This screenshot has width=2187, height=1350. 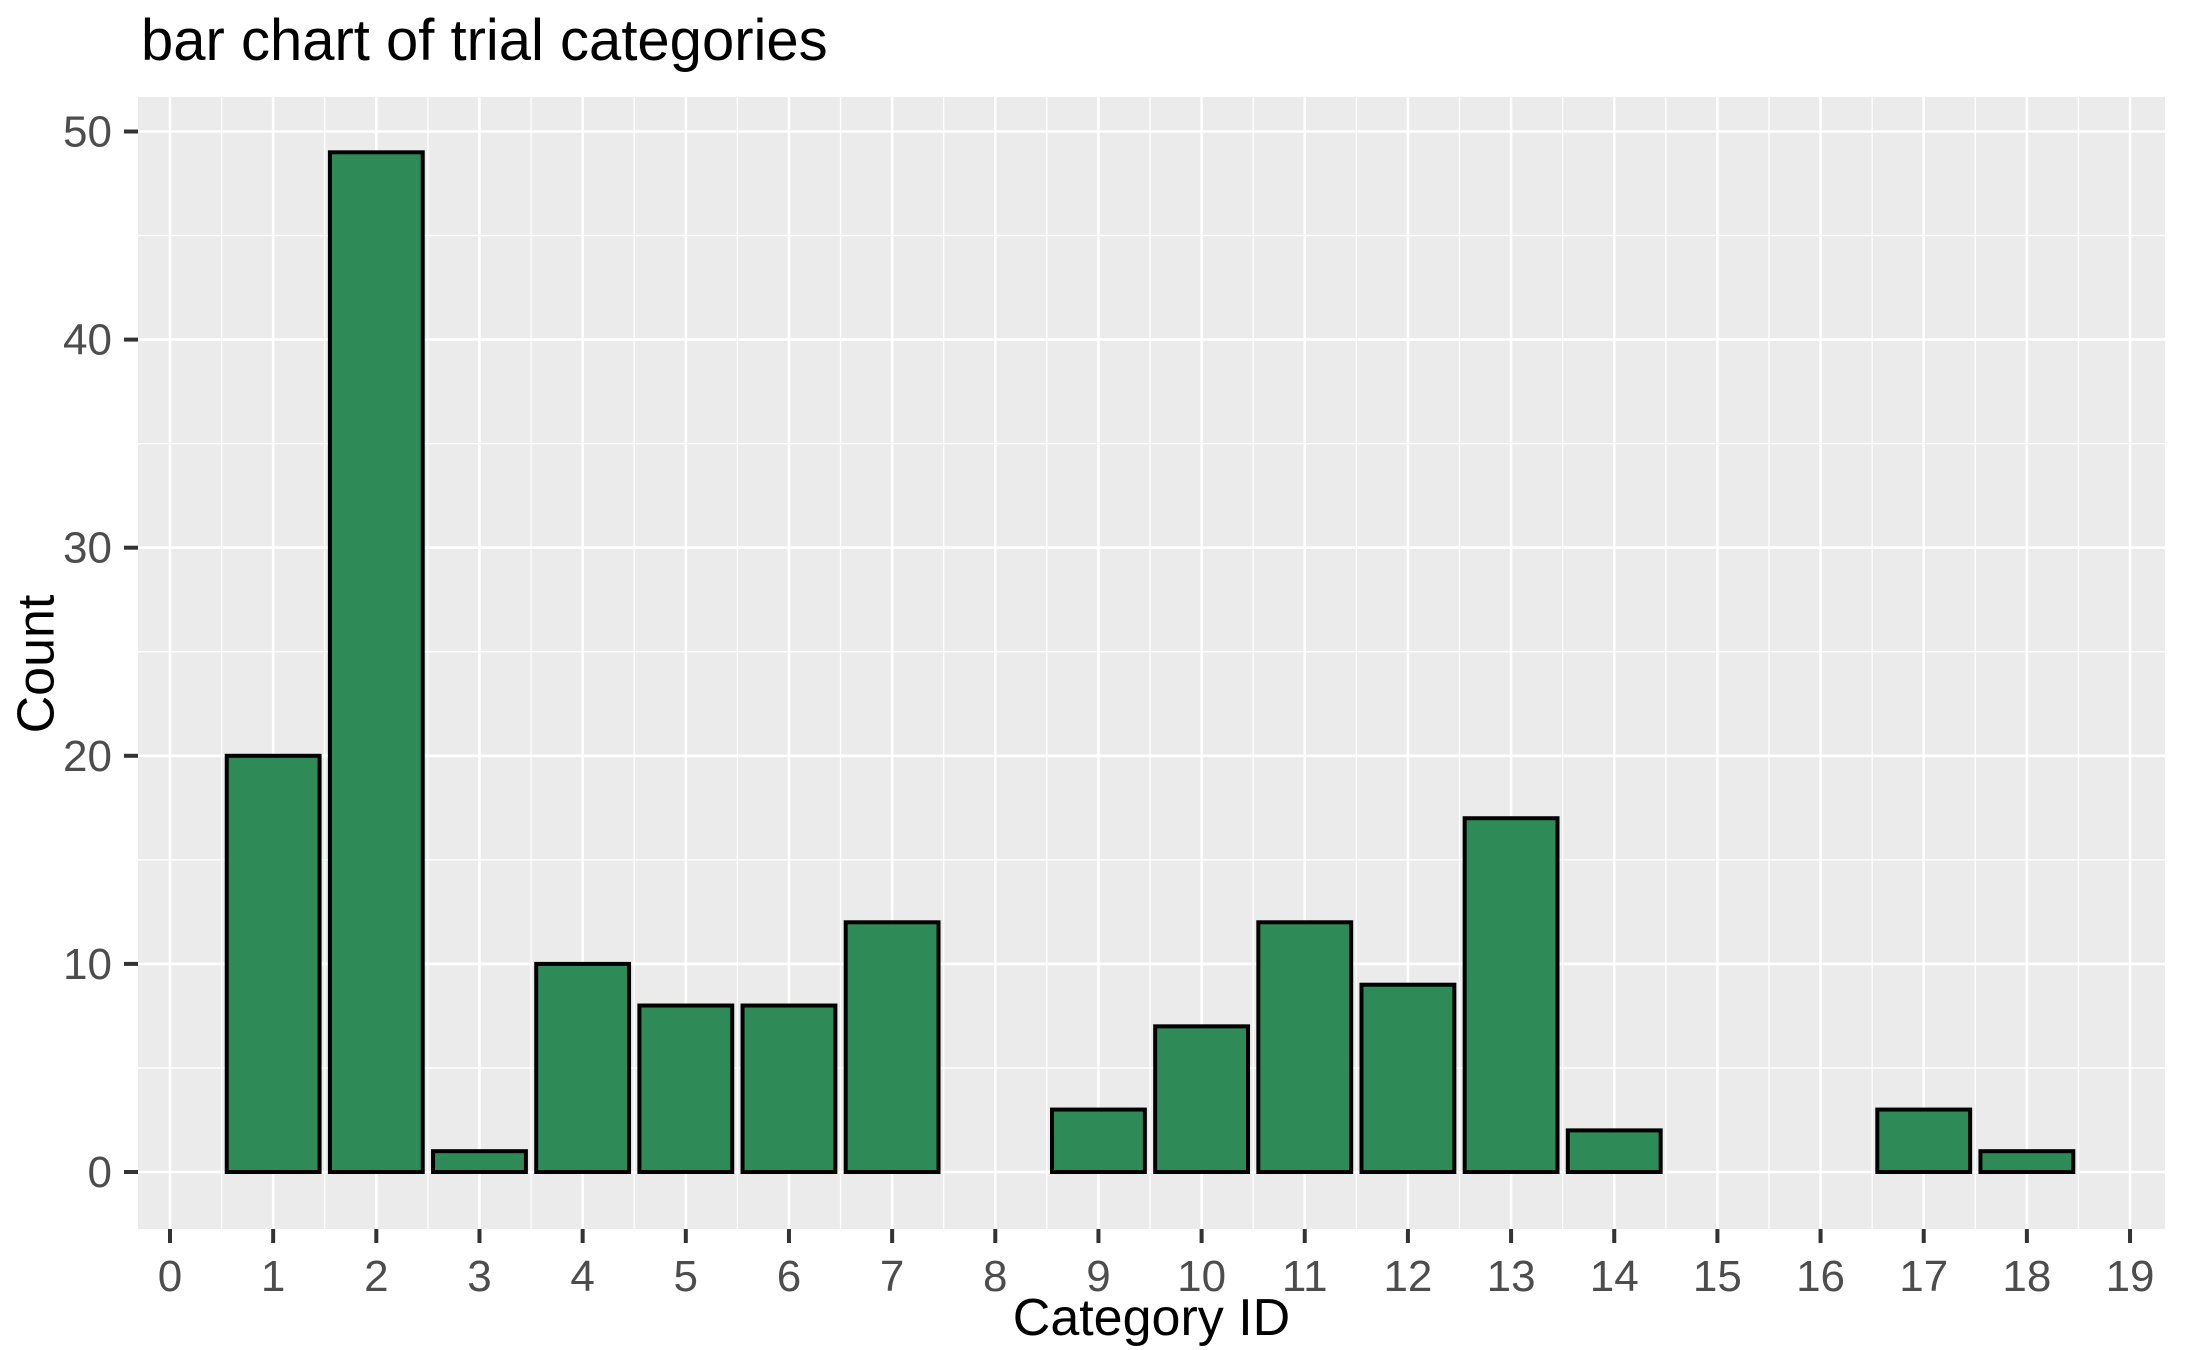 What do you see at coordinates (995, 1276) in the screenshot?
I see `x-tick-label: 8` at bounding box center [995, 1276].